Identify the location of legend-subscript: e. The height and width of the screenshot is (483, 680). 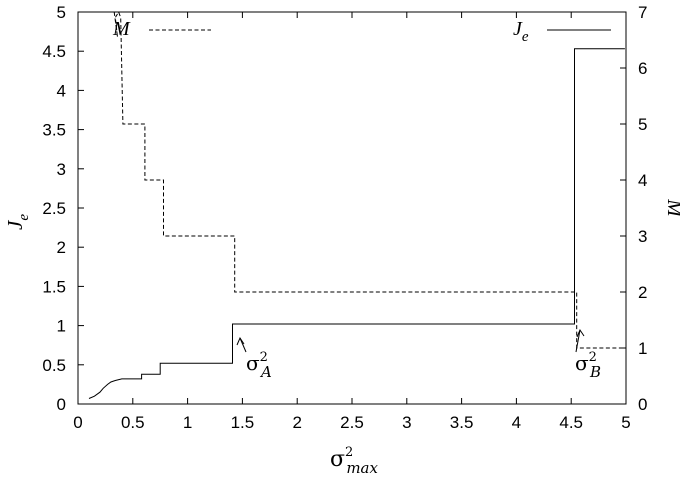
(525, 37).